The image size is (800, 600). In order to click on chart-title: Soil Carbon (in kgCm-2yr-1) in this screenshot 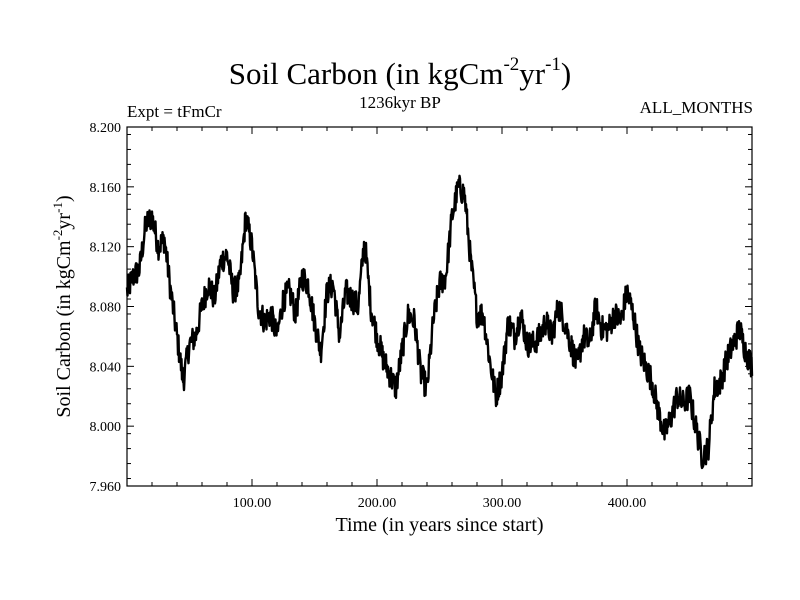, I will do `click(400, 72)`.